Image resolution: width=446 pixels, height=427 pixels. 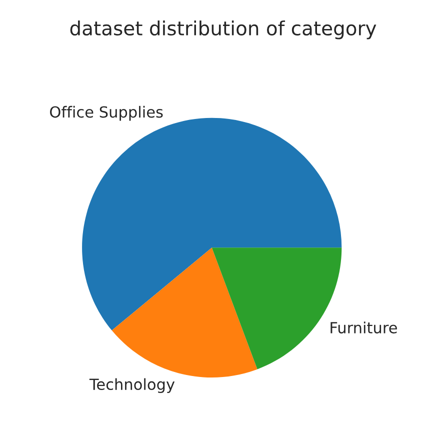 What do you see at coordinates (223, 30) in the screenshot?
I see `chart-title: dataset distribution of category` at bounding box center [223, 30].